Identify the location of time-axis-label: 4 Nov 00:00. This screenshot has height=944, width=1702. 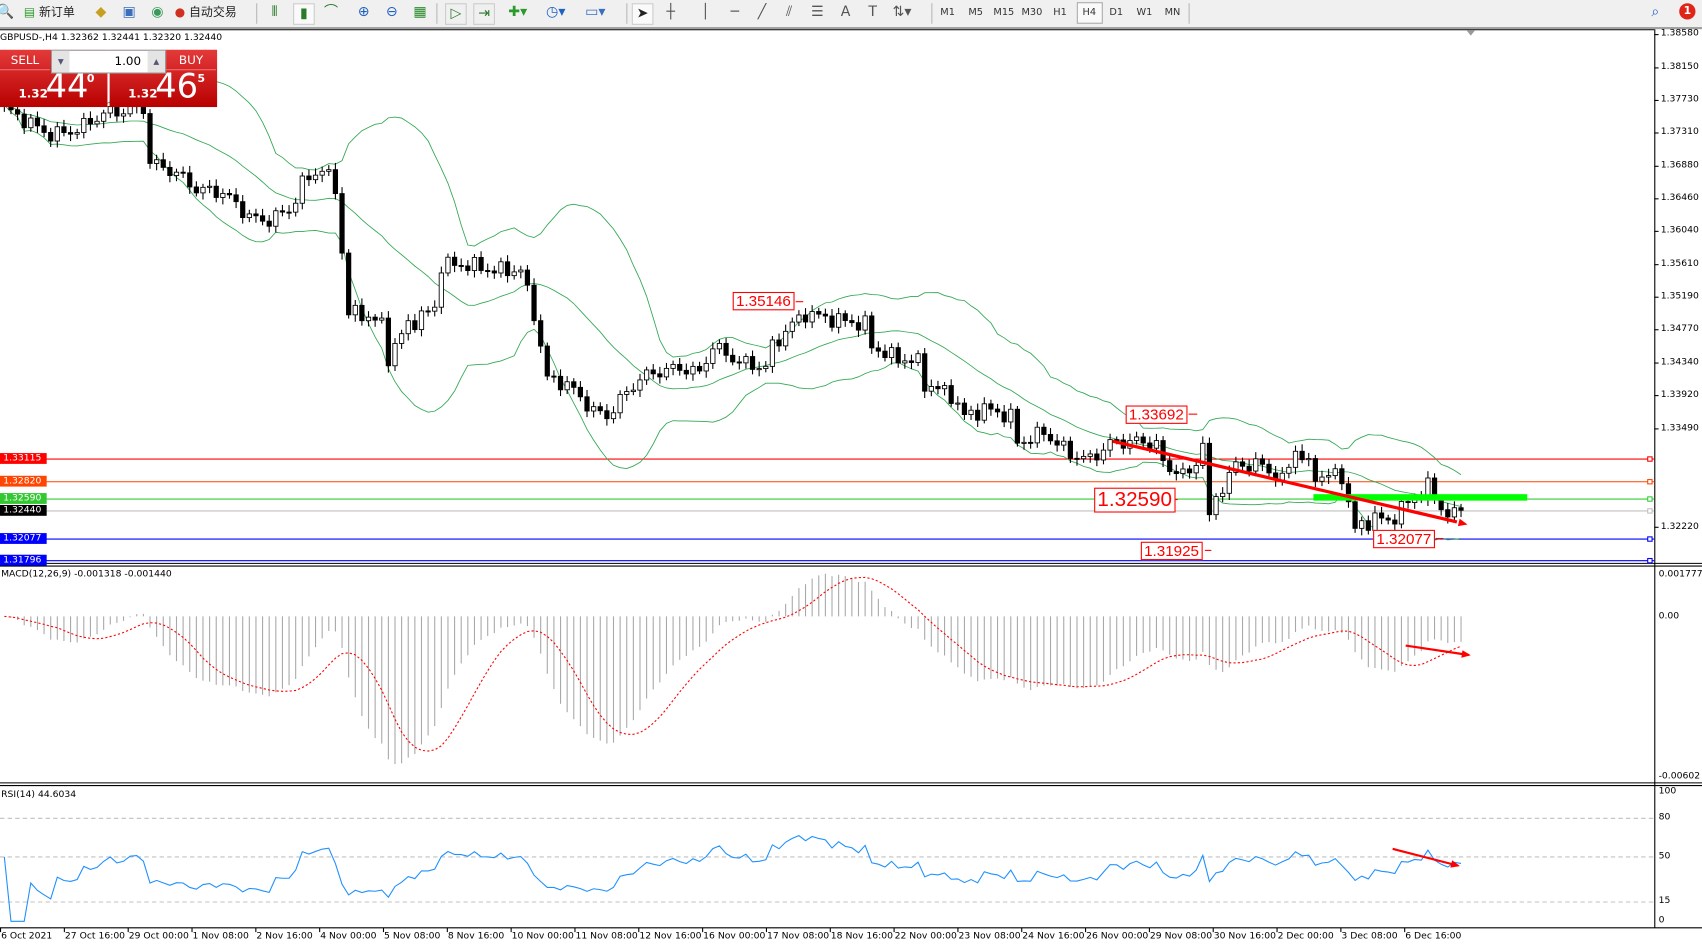
(348, 936).